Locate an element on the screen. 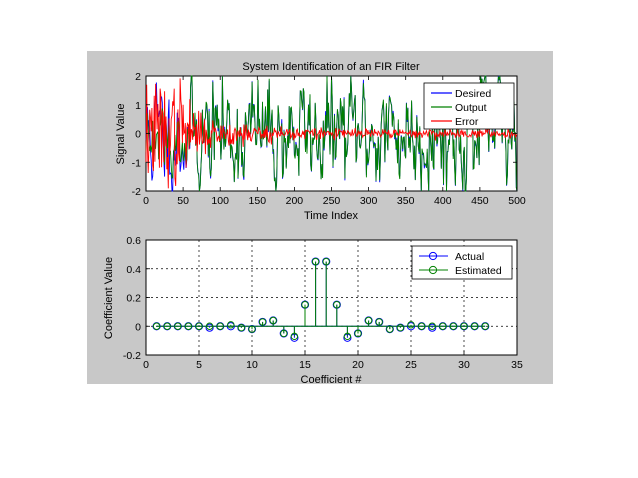 The width and height of the screenshot is (638, 478). coefficient-xtick-label: 30 is located at coordinates (464, 365).